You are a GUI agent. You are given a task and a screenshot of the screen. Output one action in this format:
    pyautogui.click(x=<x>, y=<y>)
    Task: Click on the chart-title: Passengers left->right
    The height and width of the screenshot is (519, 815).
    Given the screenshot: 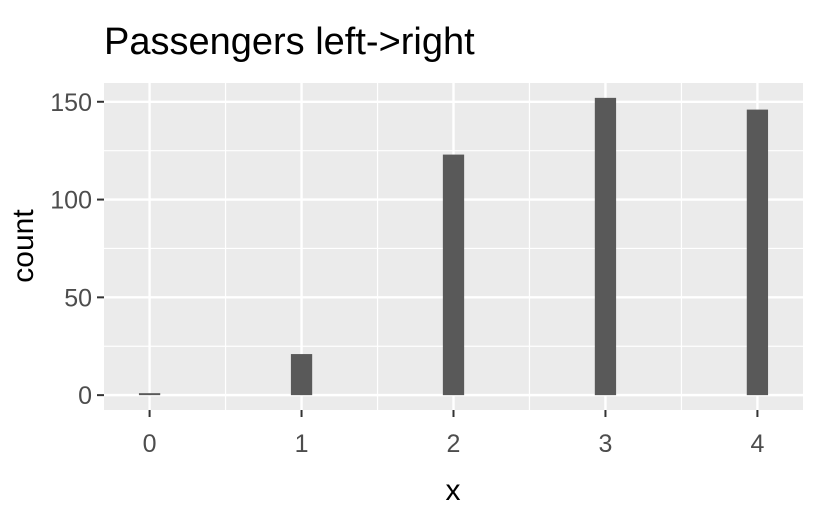 What is the action you would take?
    pyautogui.click(x=289, y=42)
    